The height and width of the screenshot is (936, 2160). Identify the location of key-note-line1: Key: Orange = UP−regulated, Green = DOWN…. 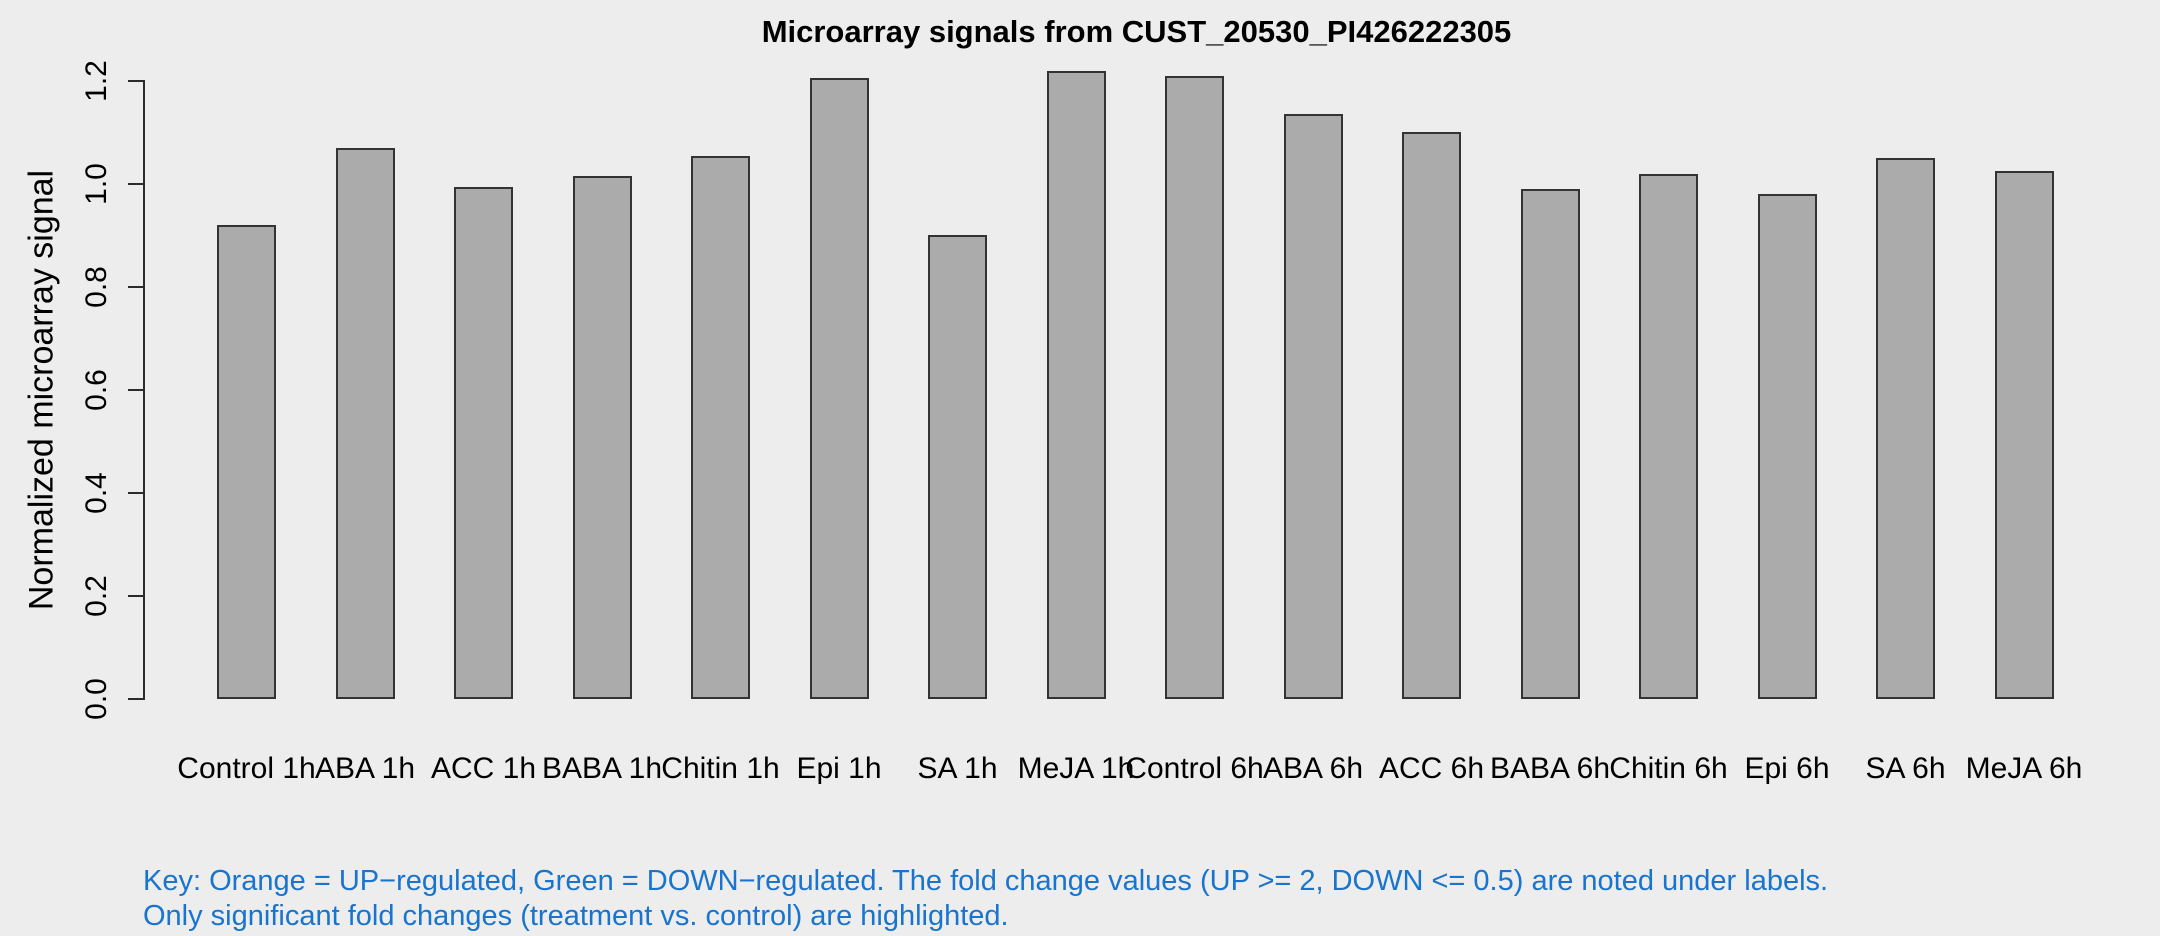
(986, 881).